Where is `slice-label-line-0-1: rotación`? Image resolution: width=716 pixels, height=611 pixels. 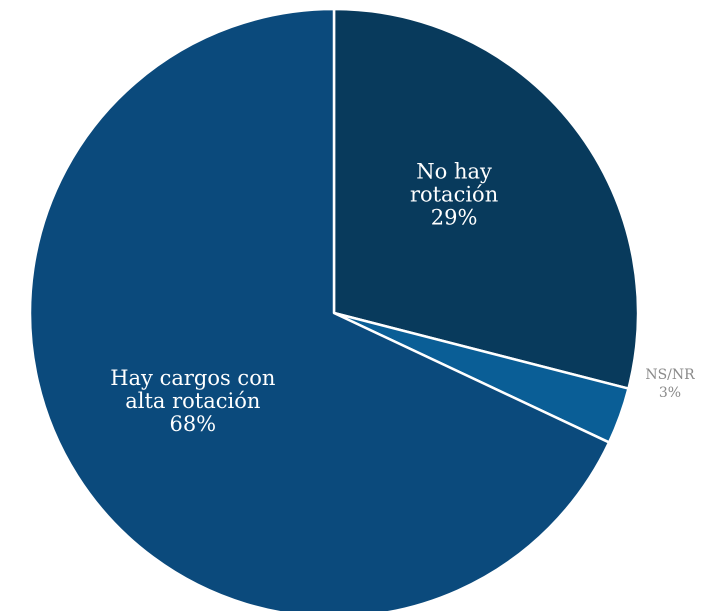 slice-label-line-0-1: rotación is located at coordinates (454, 194).